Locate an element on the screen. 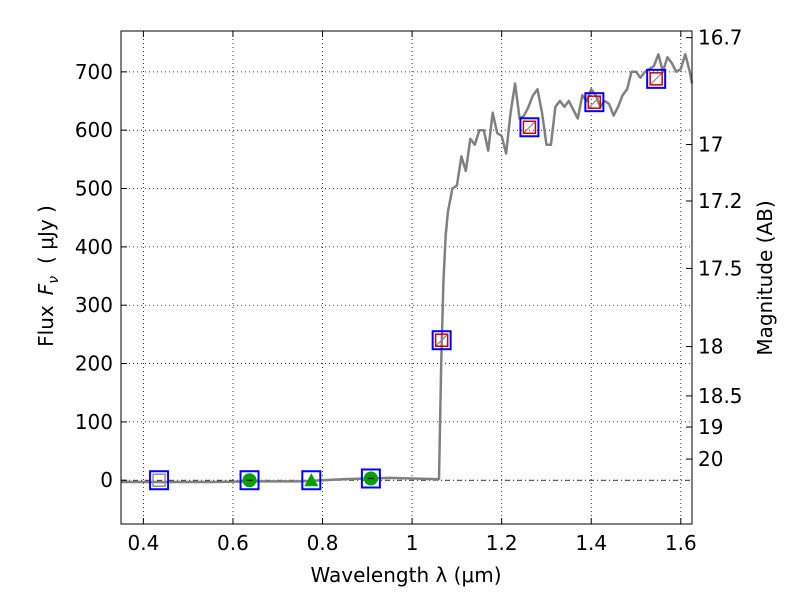  x-tick-label: 1 is located at coordinates (412, 543).